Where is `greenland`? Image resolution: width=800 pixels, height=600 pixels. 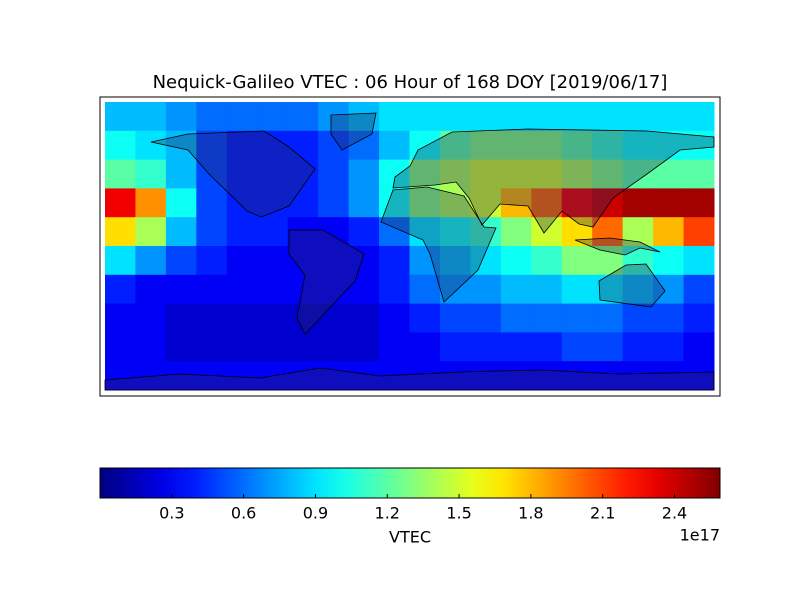
greenland is located at coordinates (353, 131).